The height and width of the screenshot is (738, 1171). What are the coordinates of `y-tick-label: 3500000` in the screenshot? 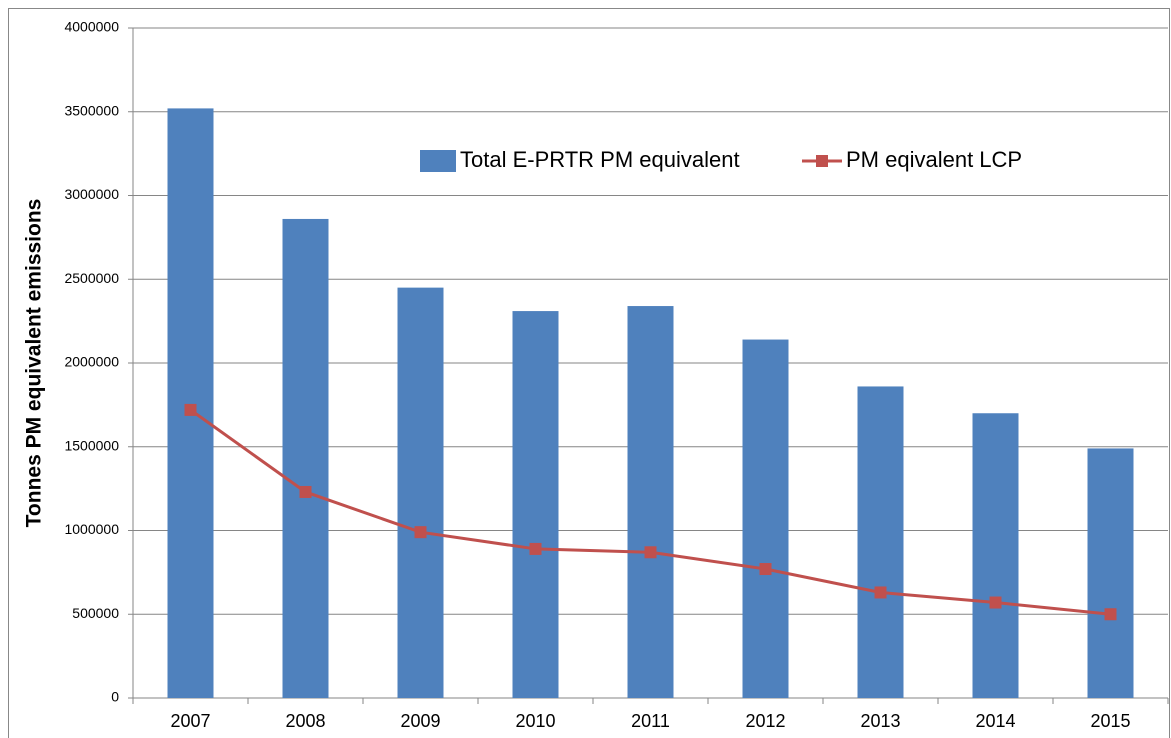 It's located at (91, 110).